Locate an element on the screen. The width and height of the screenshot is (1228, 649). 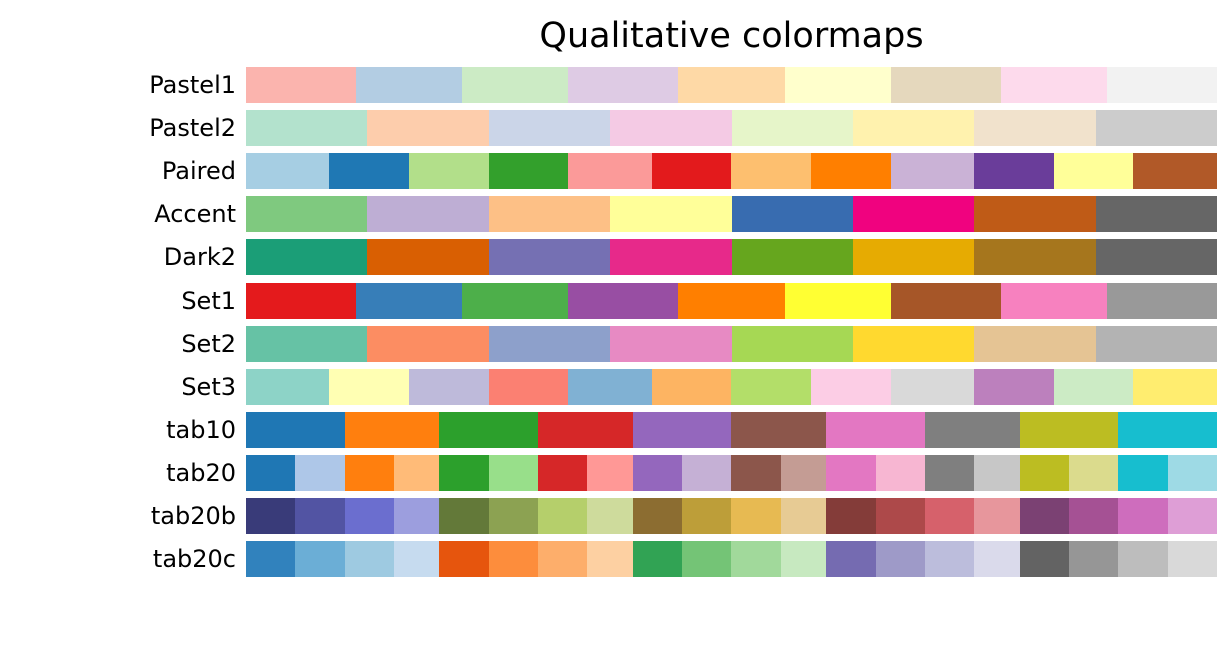
colormap-row: Pastel1 is located at coordinates (614, 85).